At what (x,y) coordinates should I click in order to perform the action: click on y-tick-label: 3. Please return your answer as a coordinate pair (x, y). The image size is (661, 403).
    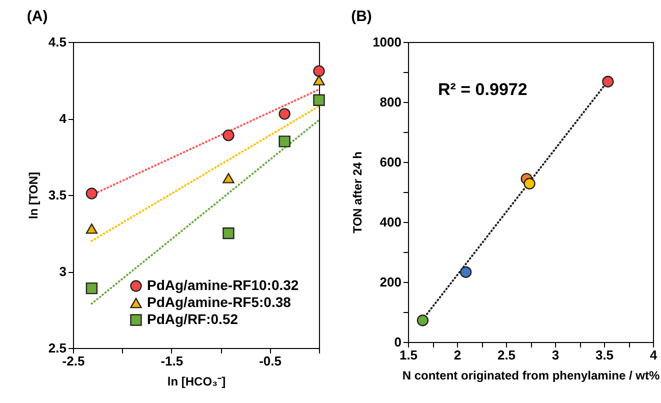
    Looking at the image, I should click on (62, 271).